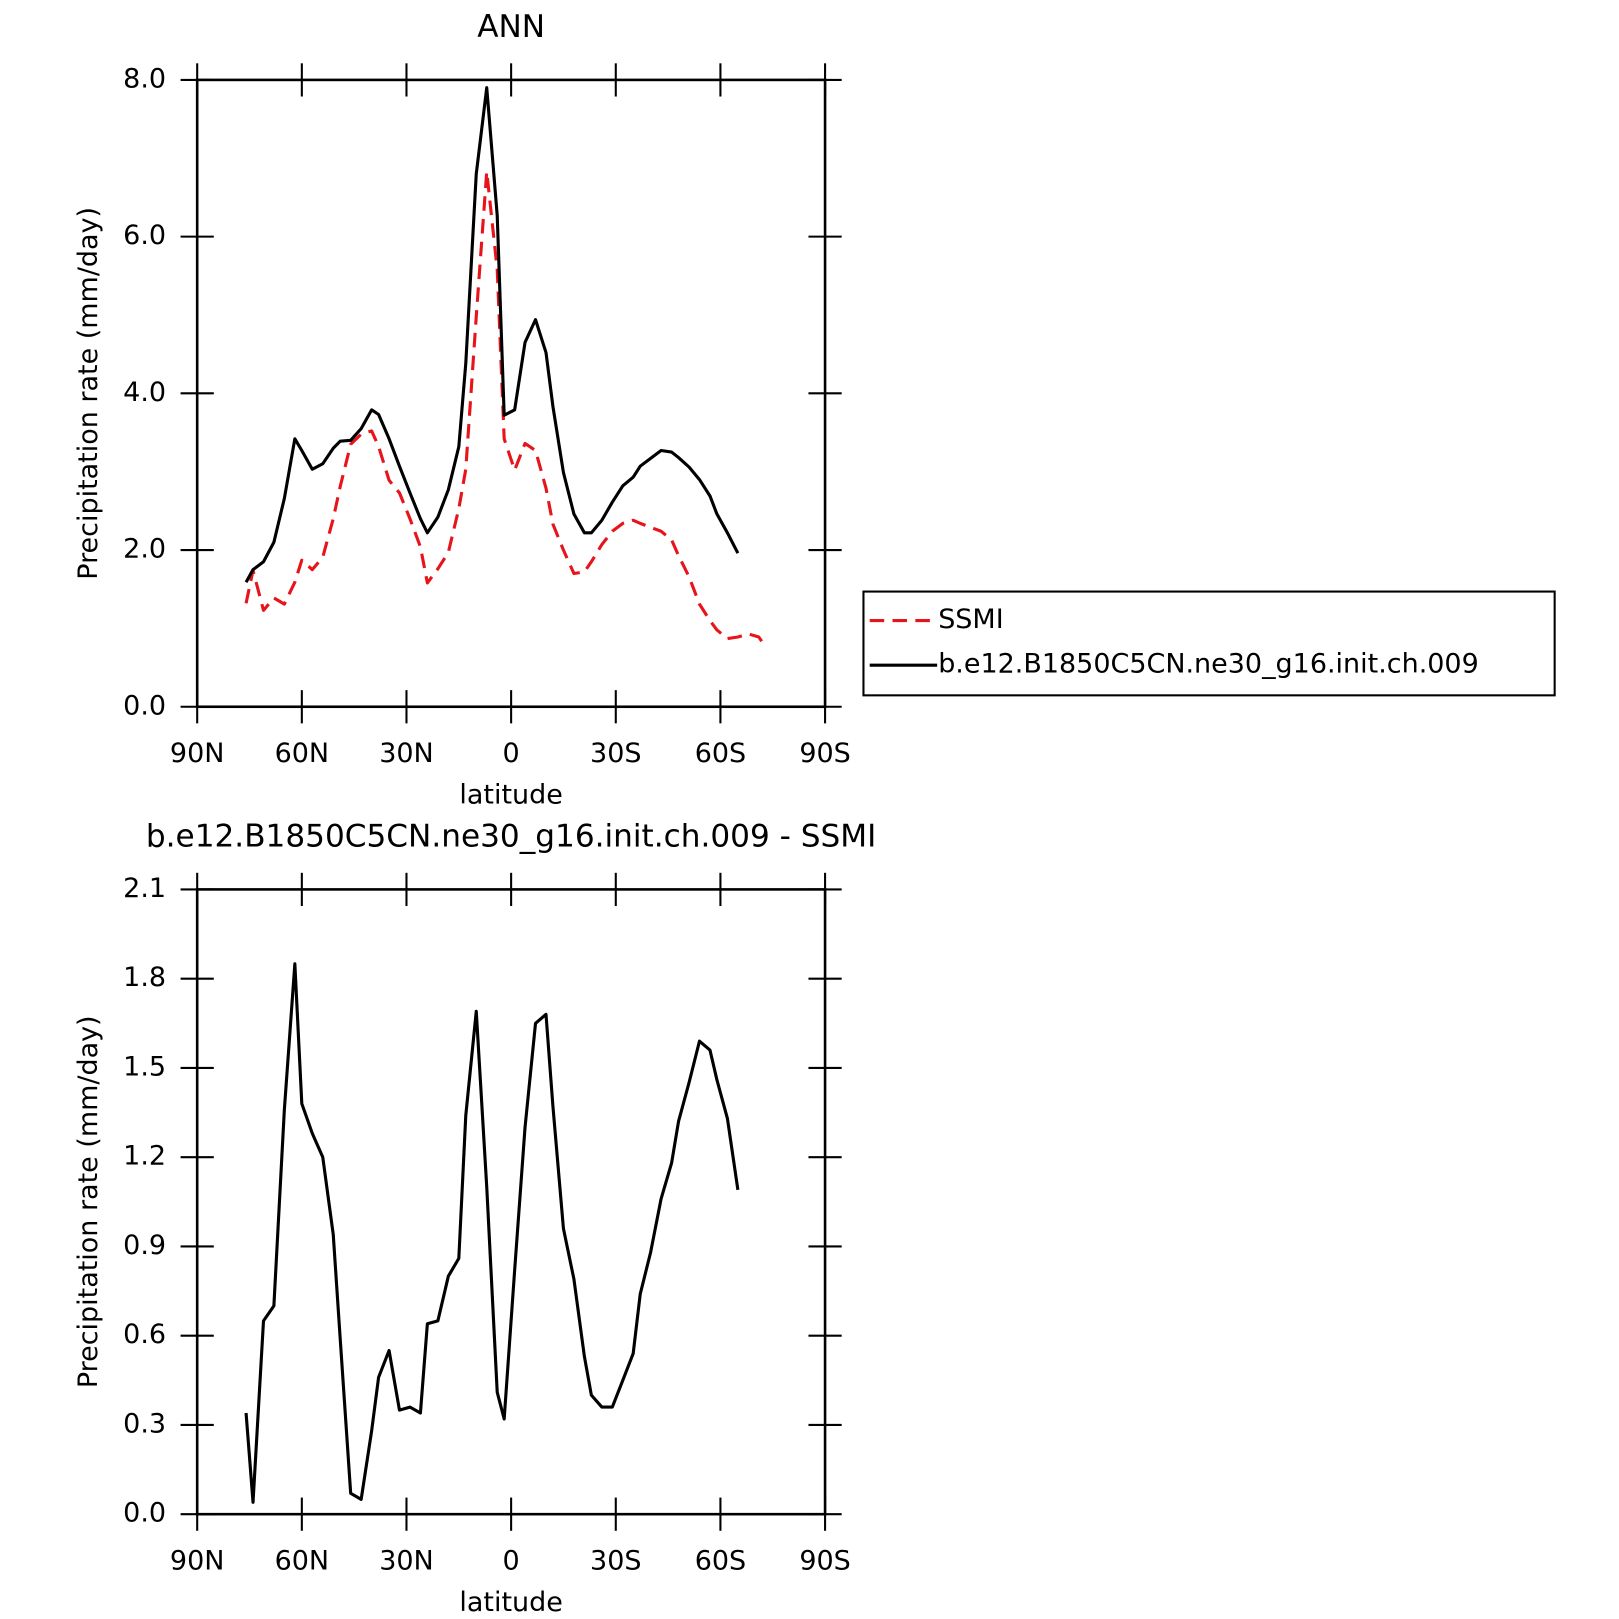 The height and width of the screenshot is (1619, 1619). I want to click on y-tick-label: 0.6, so click(144, 1334).